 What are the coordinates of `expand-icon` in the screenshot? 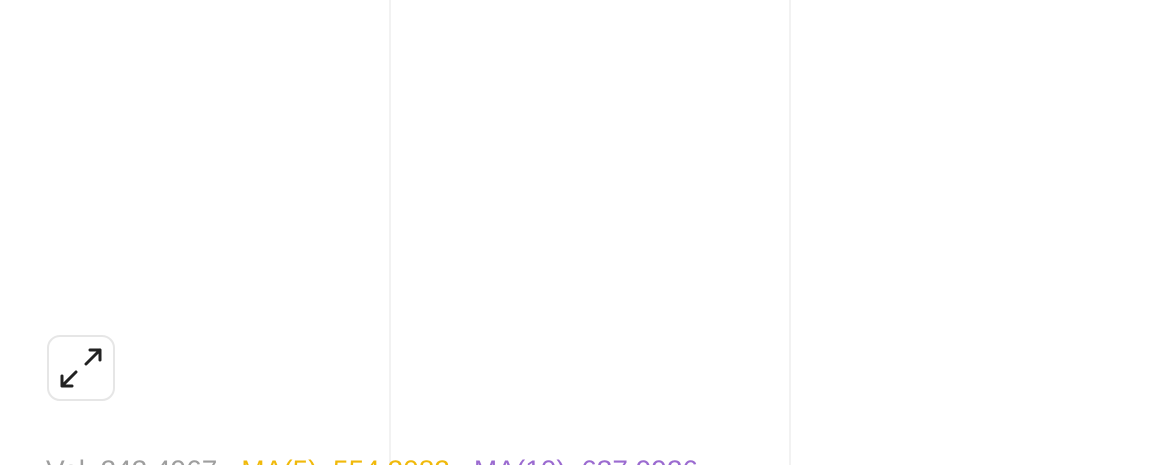 It's located at (81, 368).